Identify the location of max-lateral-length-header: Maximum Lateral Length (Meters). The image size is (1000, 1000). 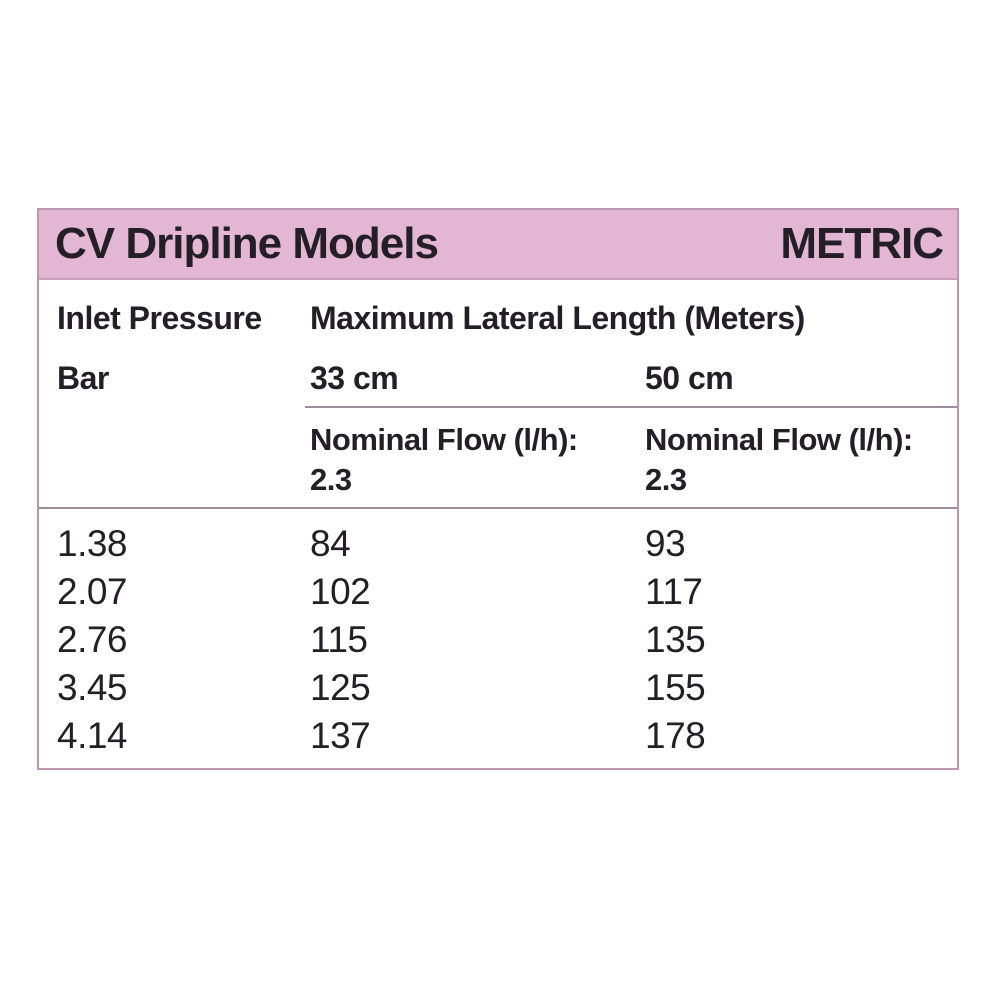
(557, 318).